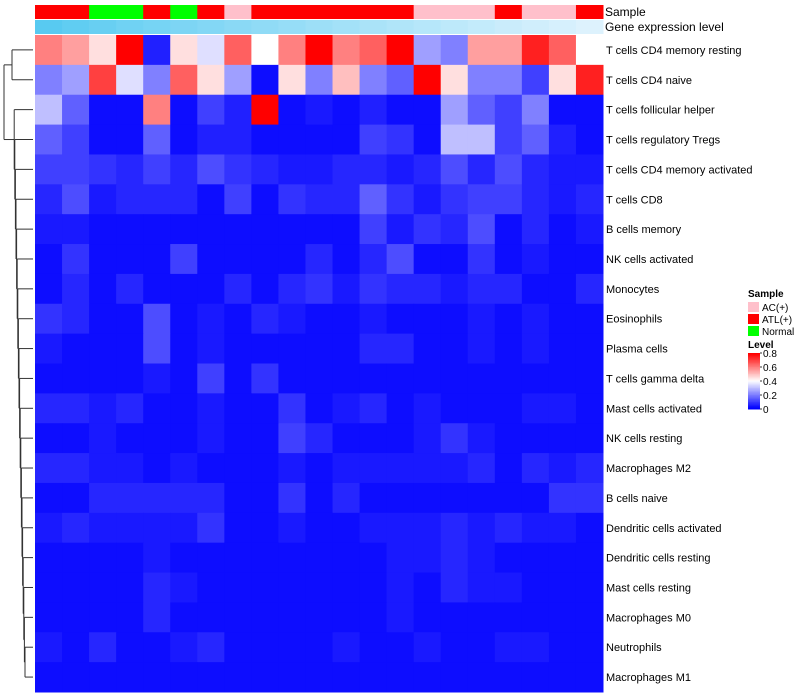  I want to click on row-label: NK cells resting, so click(644, 439).